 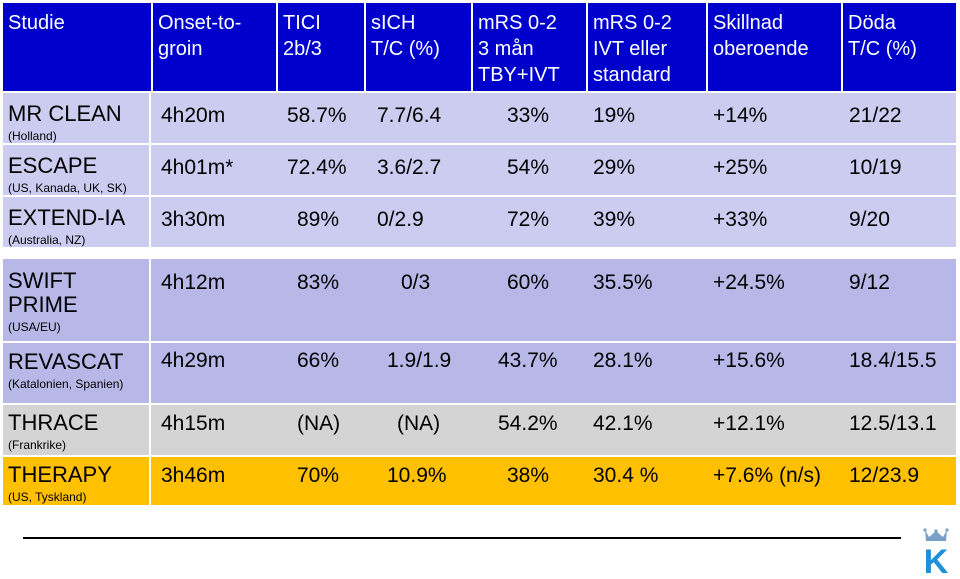 What do you see at coordinates (47, 240) in the screenshot?
I see `study-region: (Australia, NZ)` at bounding box center [47, 240].